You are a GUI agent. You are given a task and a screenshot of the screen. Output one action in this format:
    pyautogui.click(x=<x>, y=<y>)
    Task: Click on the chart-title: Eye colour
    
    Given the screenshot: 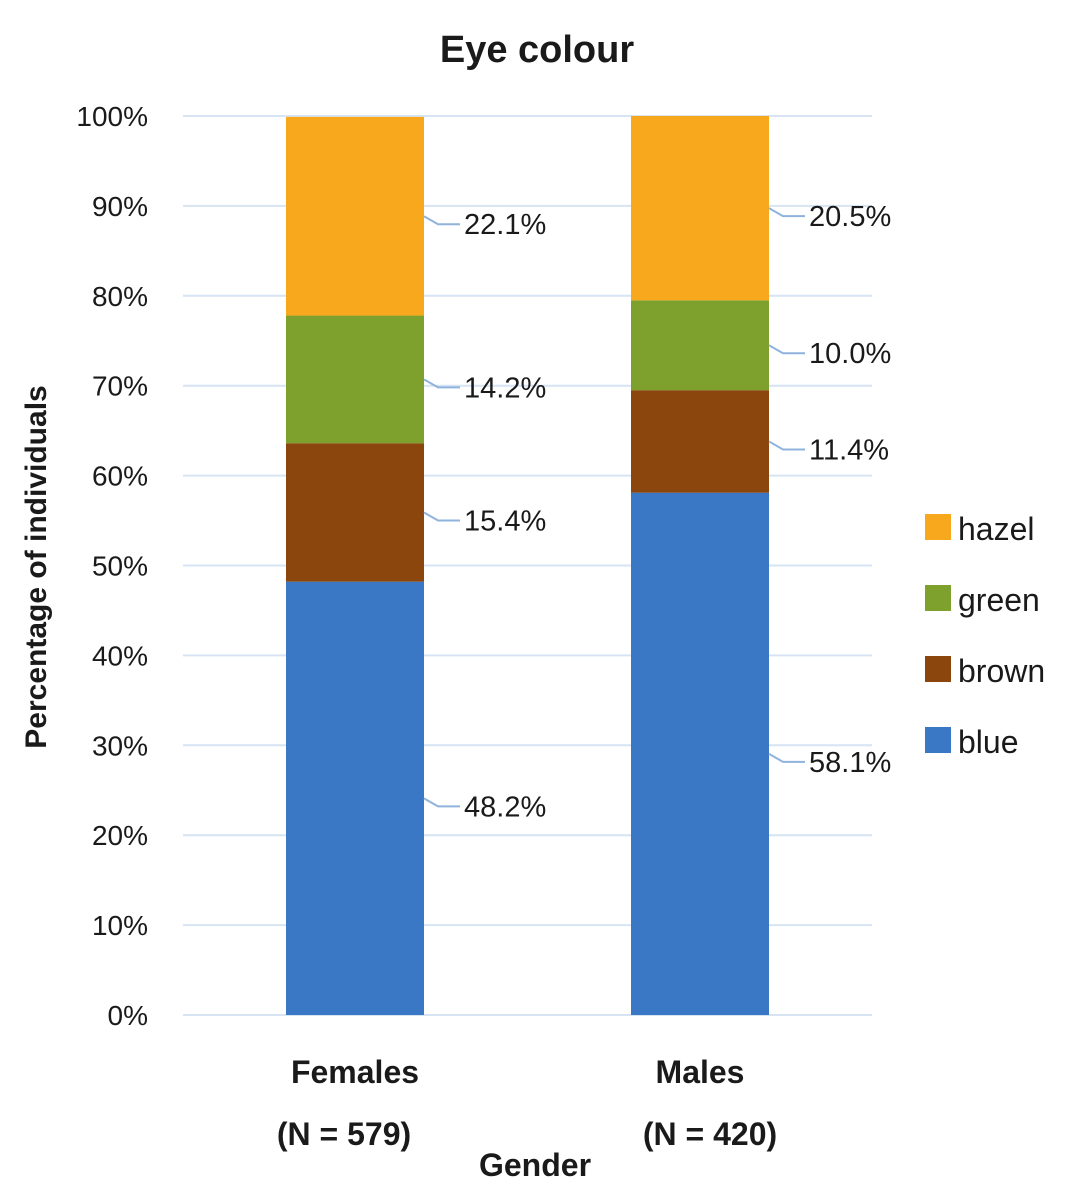 What is the action you would take?
    pyautogui.click(x=537, y=50)
    